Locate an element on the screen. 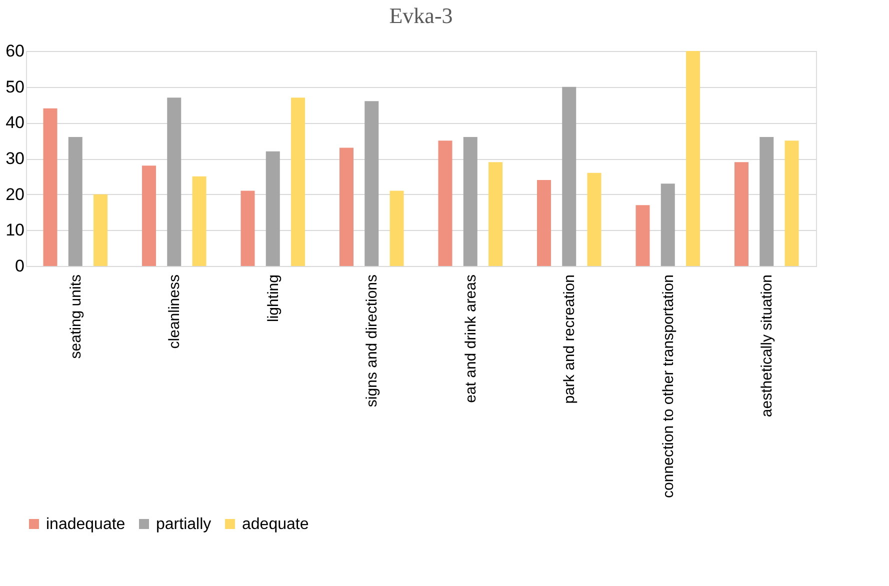 The height and width of the screenshot is (586, 889). x-tick-label: signs and directions is located at coordinates (372, 341).